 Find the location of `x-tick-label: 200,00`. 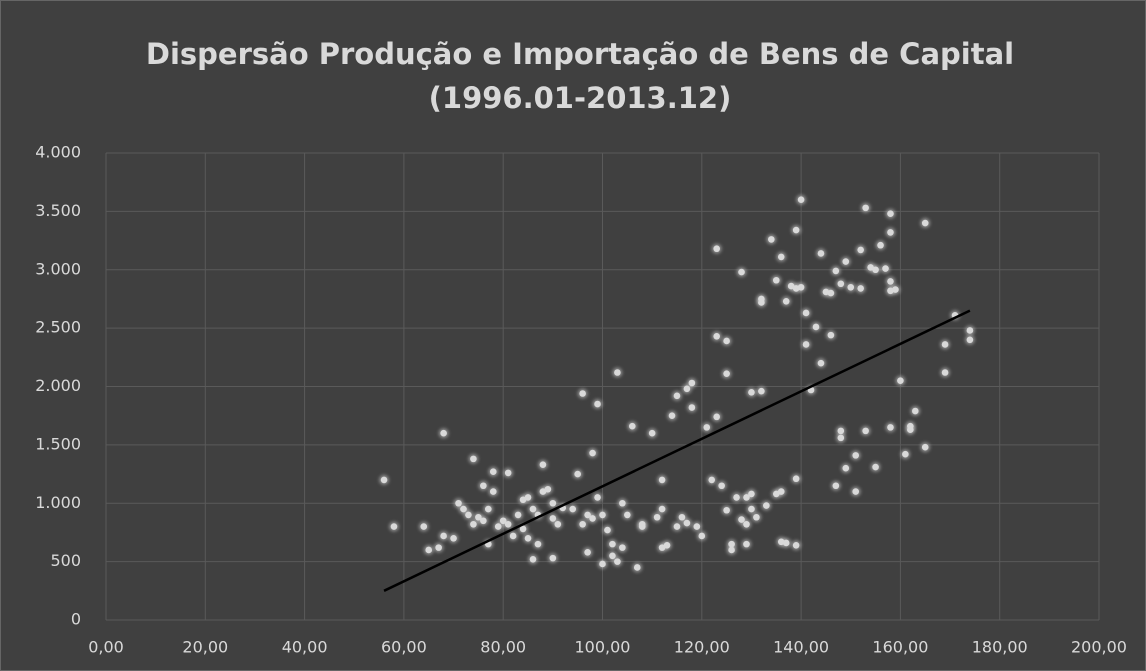

x-tick-label: 200,00 is located at coordinates (1099, 647).